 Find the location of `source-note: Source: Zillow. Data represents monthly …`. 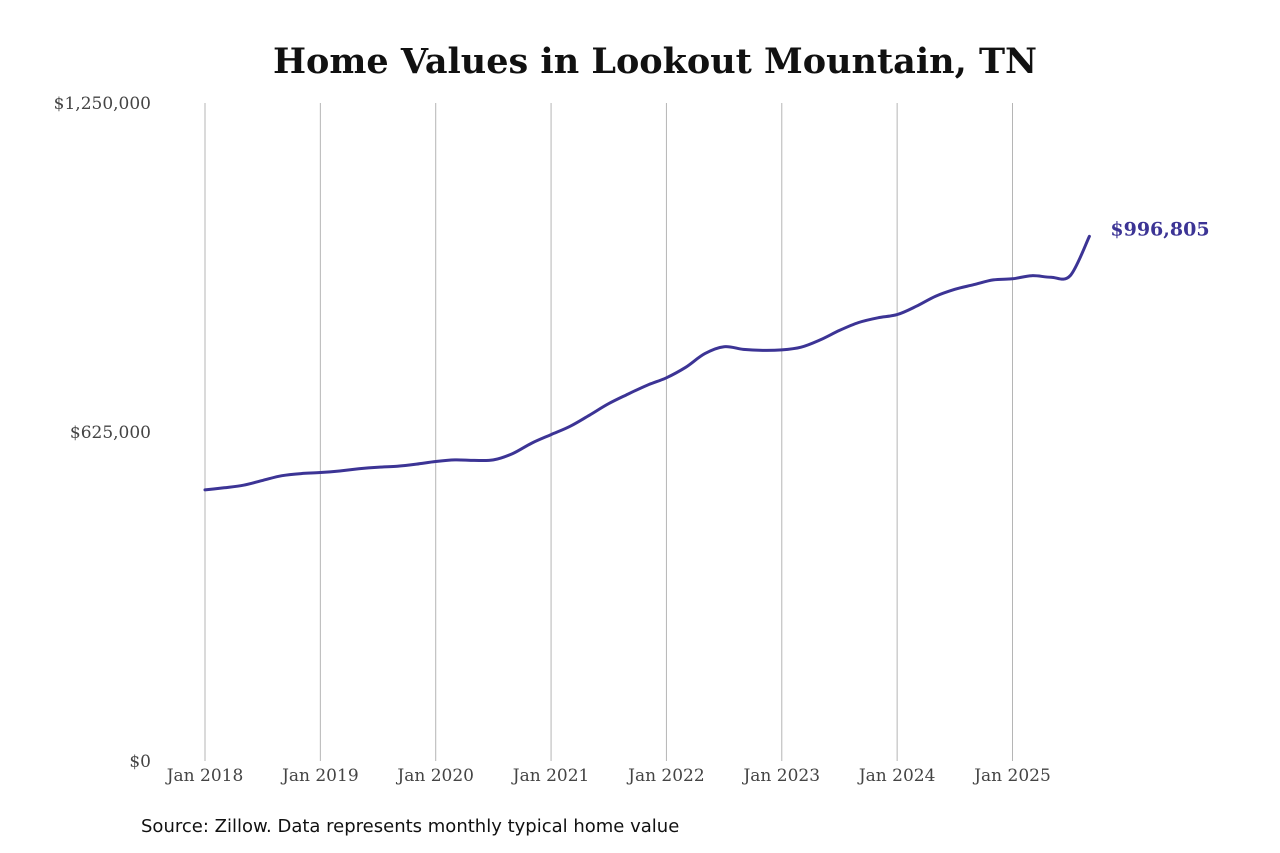

source-note: Source: Zillow. Data represents monthly … is located at coordinates (410, 826).